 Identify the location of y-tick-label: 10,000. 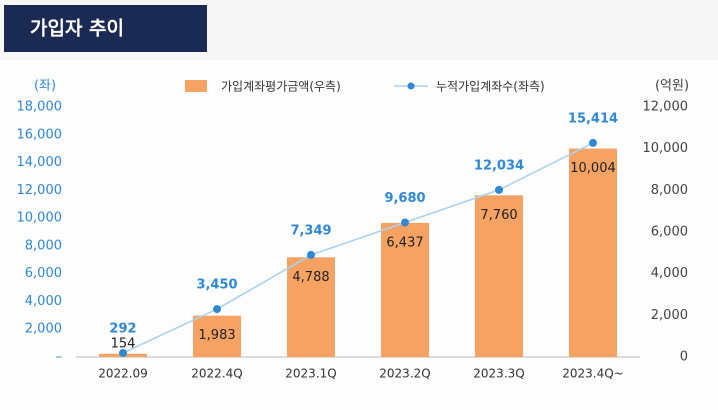
(40, 218).